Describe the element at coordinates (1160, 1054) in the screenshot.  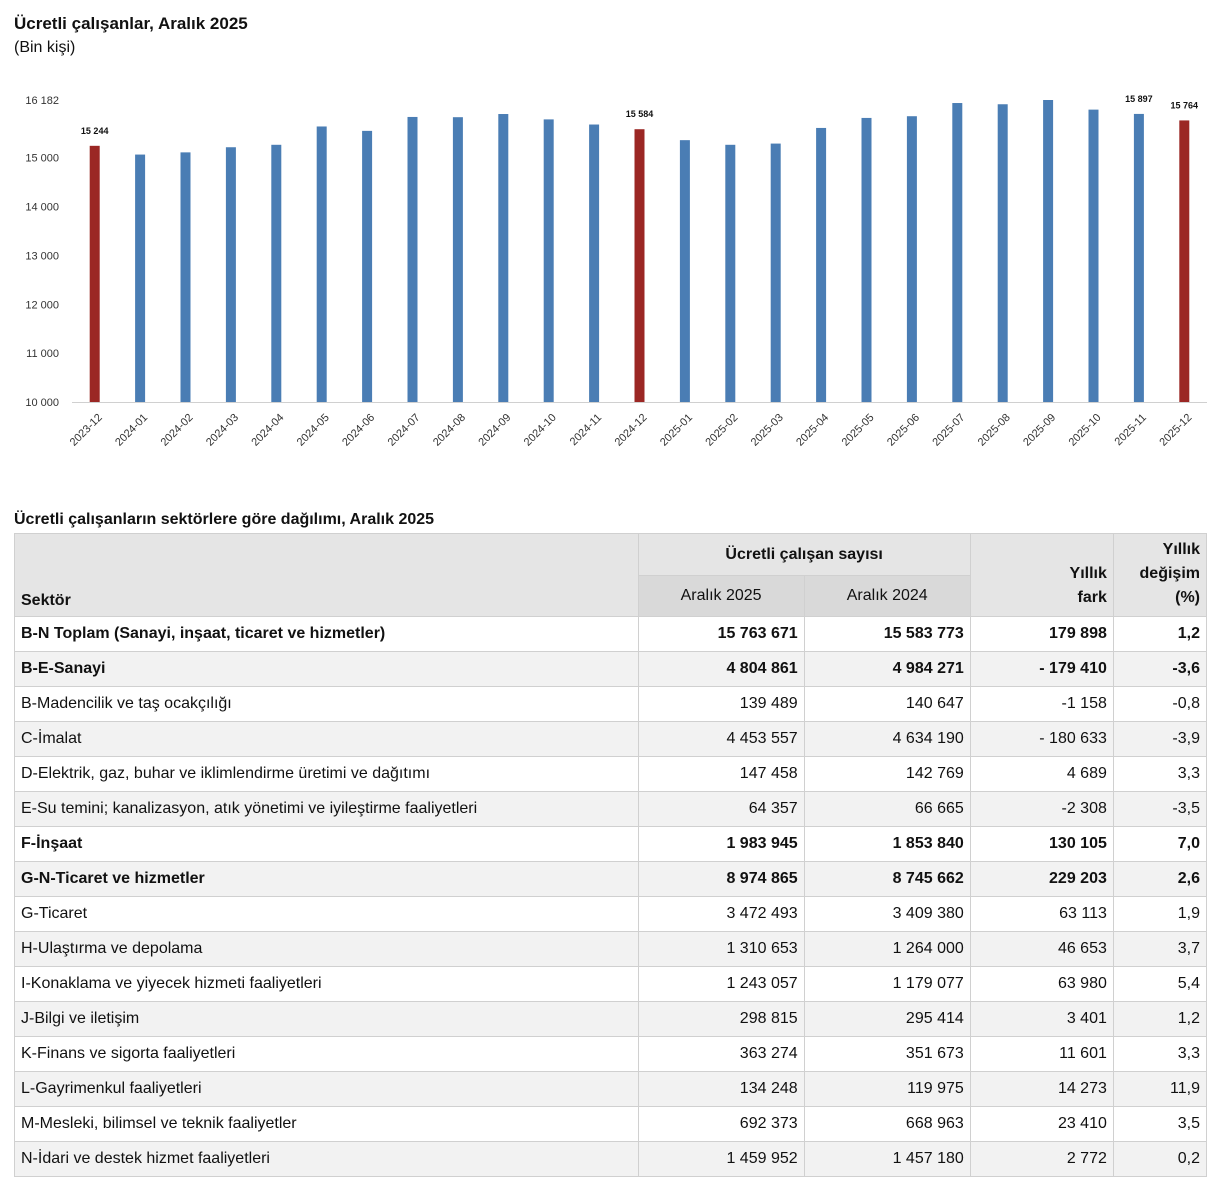
I see `cell-yillik-degisim: 3,3` at that location.